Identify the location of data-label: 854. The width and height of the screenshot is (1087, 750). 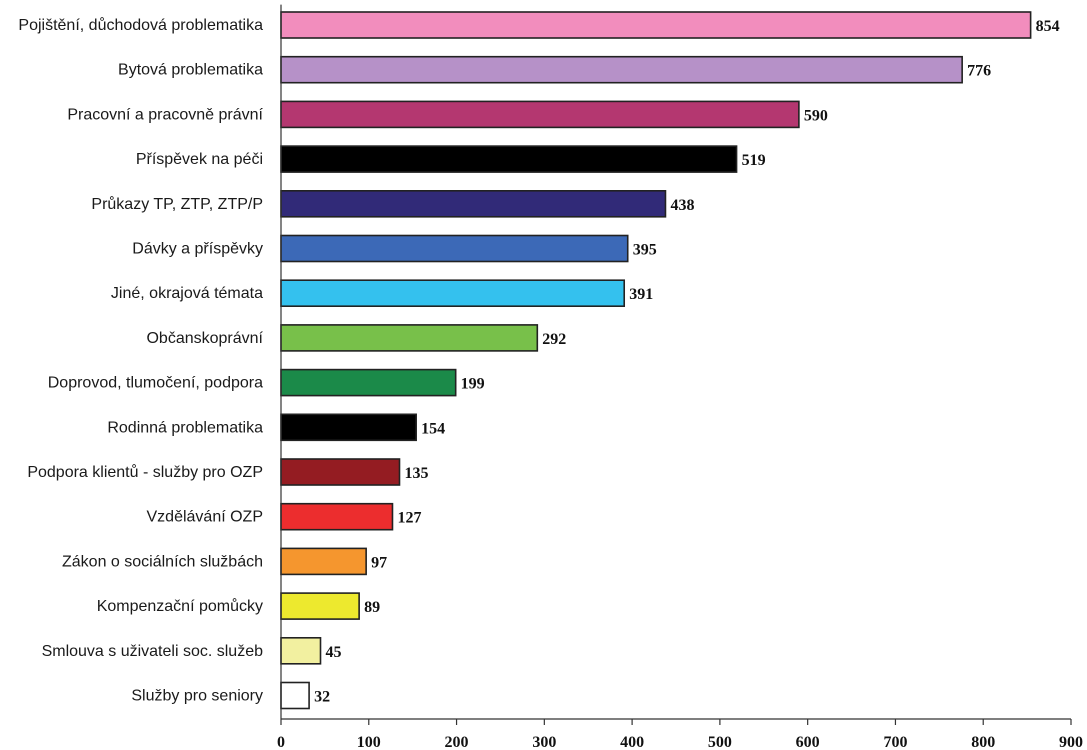
(1048, 26).